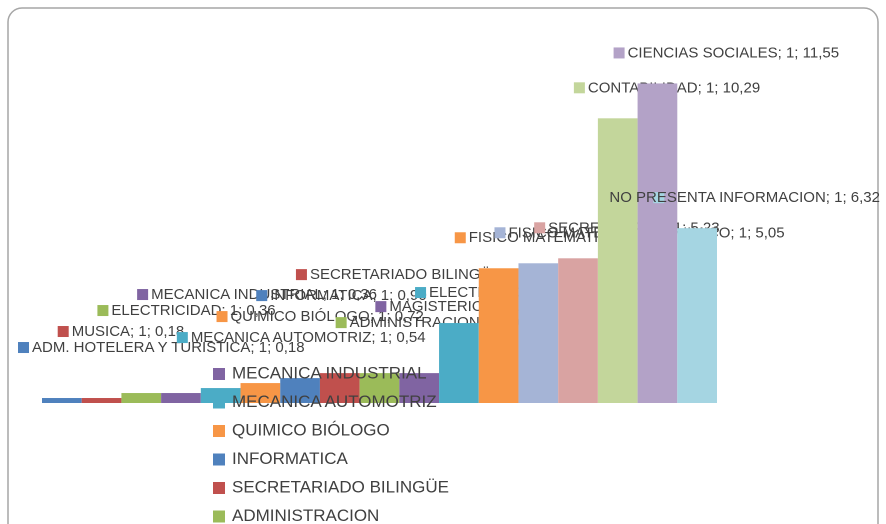  I want to click on legend-label: ADMINISTRACION, so click(305, 515).